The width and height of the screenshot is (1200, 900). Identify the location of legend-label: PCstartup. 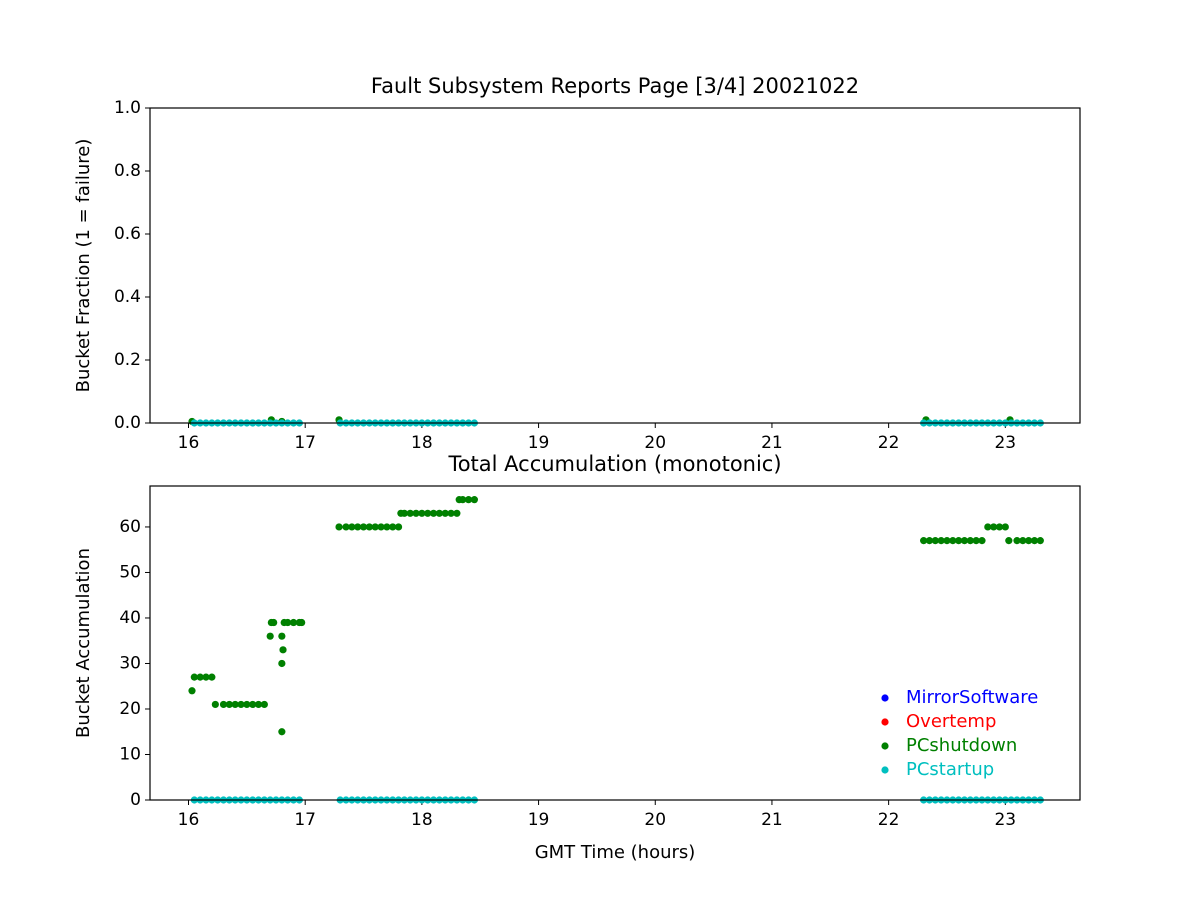
(950, 769).